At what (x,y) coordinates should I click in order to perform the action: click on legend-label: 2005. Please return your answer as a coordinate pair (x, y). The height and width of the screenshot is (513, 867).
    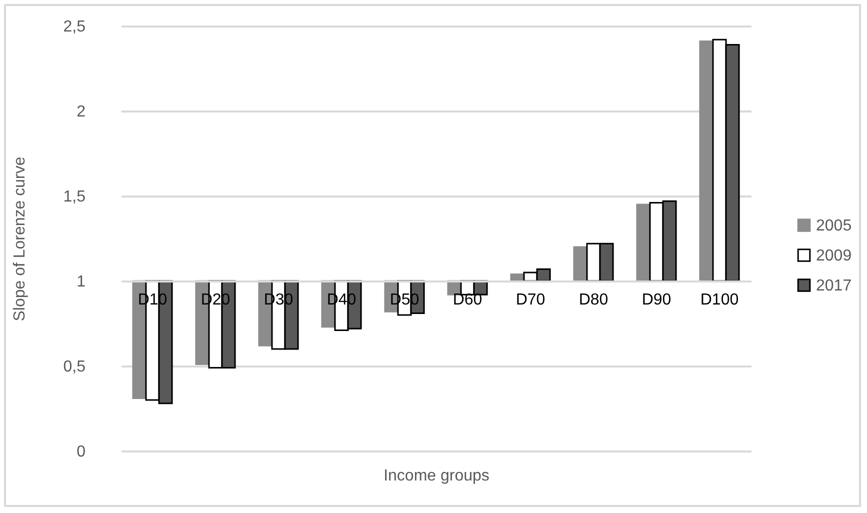
    Looking at the image, I should click on (834, 225).